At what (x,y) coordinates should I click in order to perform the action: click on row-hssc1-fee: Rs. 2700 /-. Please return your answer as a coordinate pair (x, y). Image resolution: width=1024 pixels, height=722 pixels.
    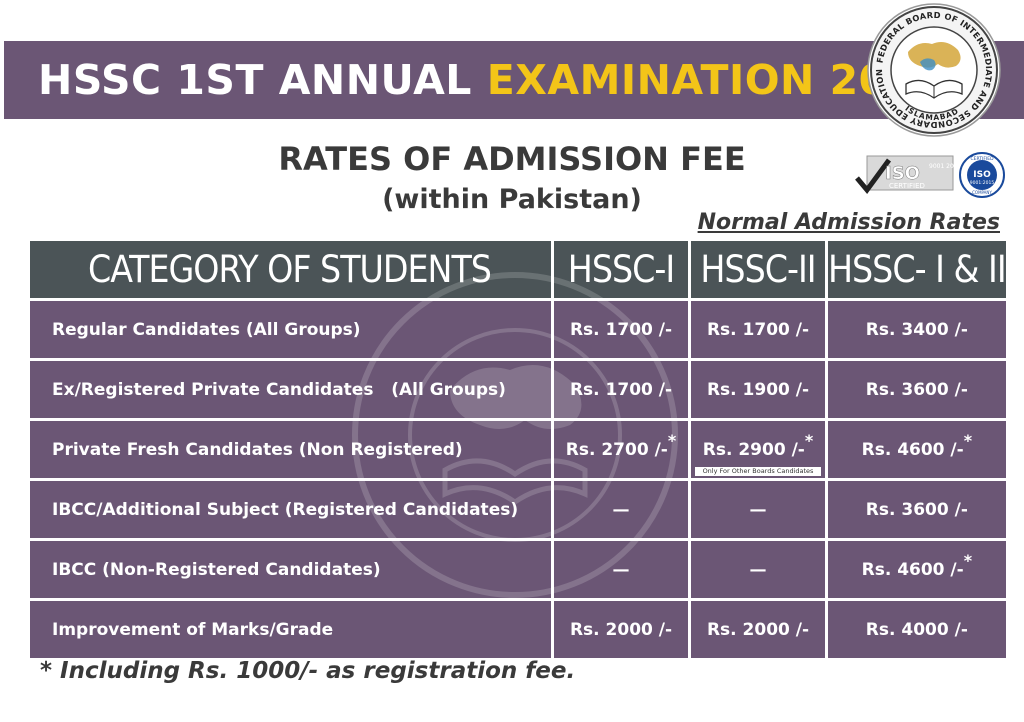
    Looking at the image, I should click on (616, 449).